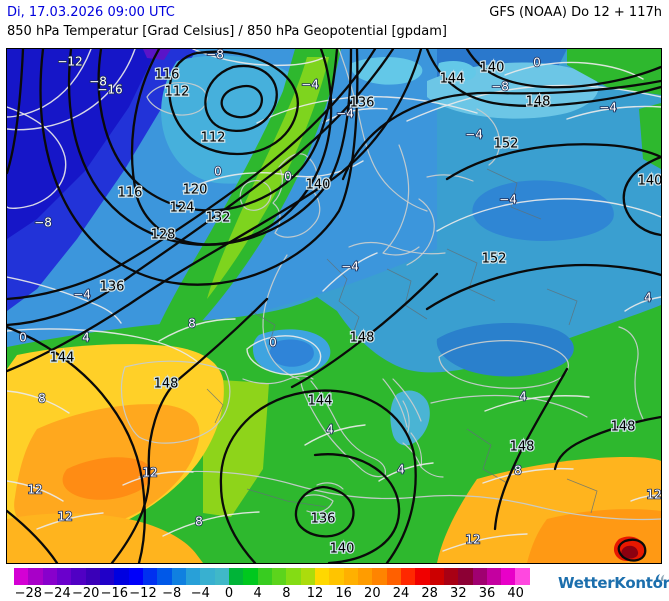  What do you see at coordinates (650, 136) in the screenshot?
I see `region-rightedge-green` at bounding box center [650, 136].